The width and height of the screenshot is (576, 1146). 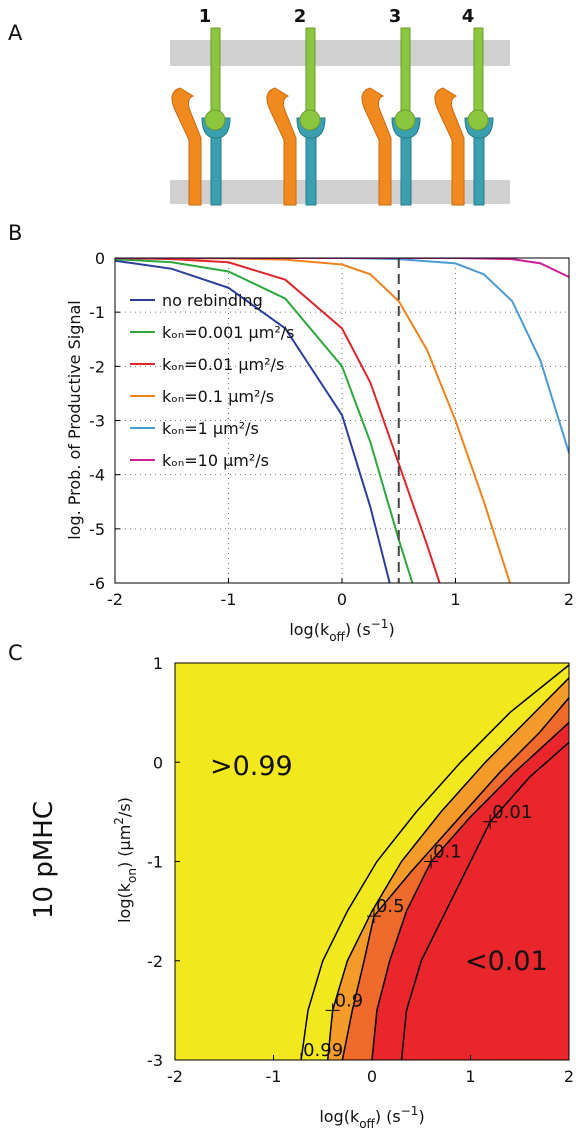 I want to click on panel-label: B, so click(x=15, y=233).